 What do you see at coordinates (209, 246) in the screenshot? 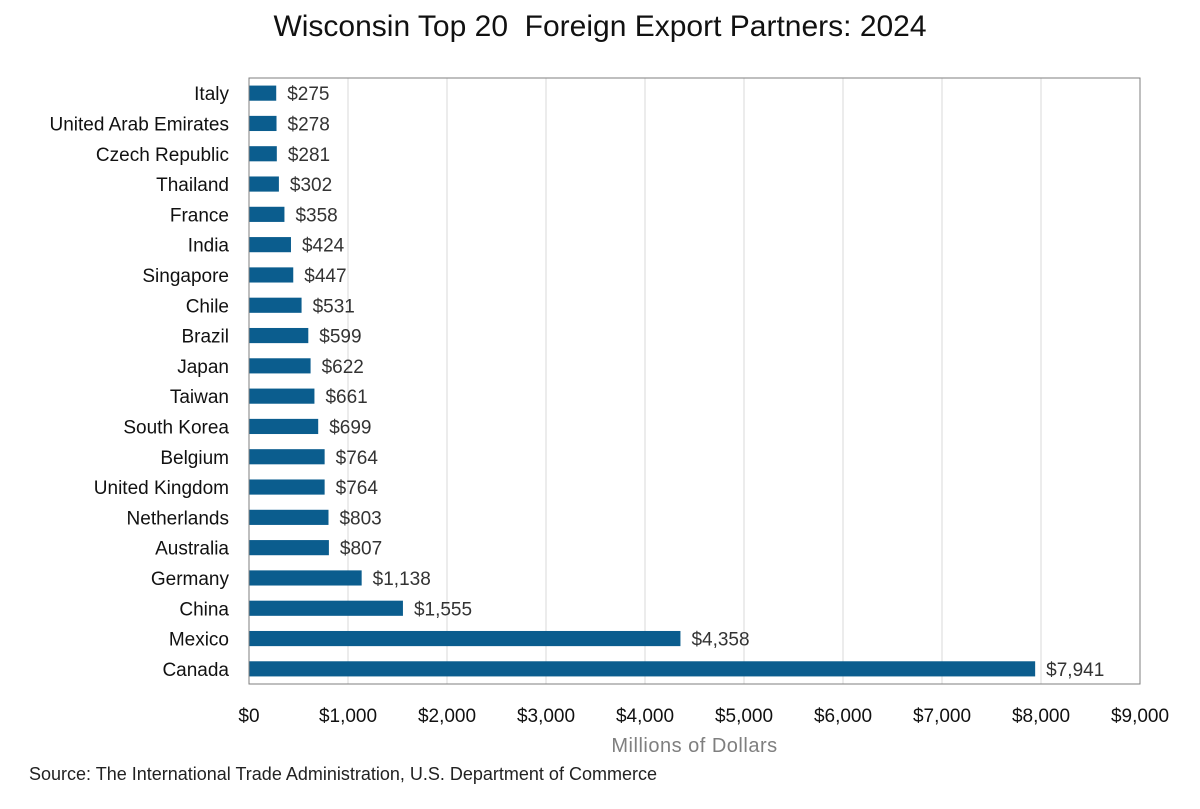
I see `category-label: India` at bounding box center [209, 246].